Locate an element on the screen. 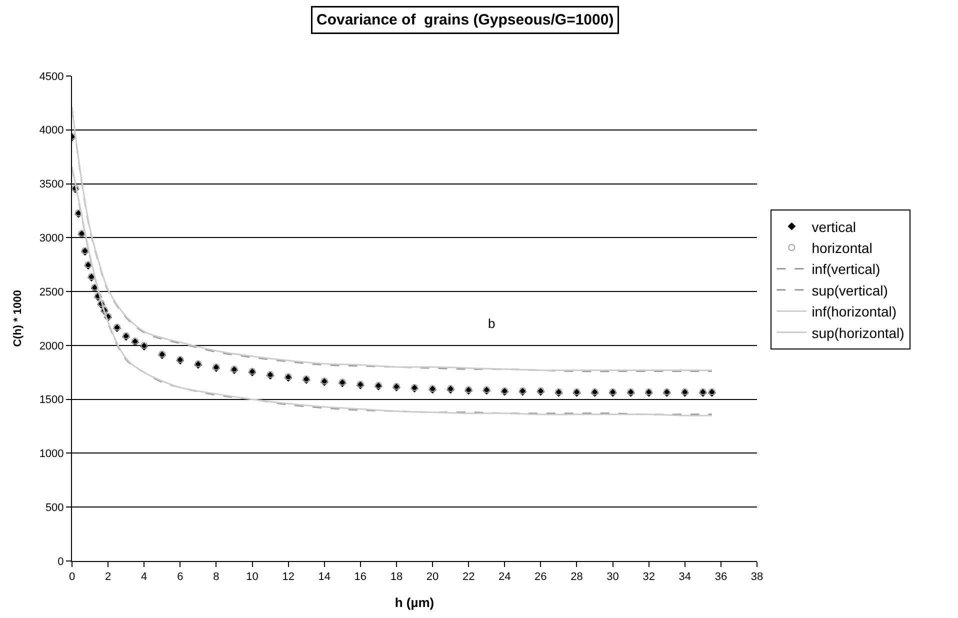 The width and height of the screenshot is (958, 618). chart-title: Covariance of grains (Gypseous/G=1000) is located at coordinates (465, 20).